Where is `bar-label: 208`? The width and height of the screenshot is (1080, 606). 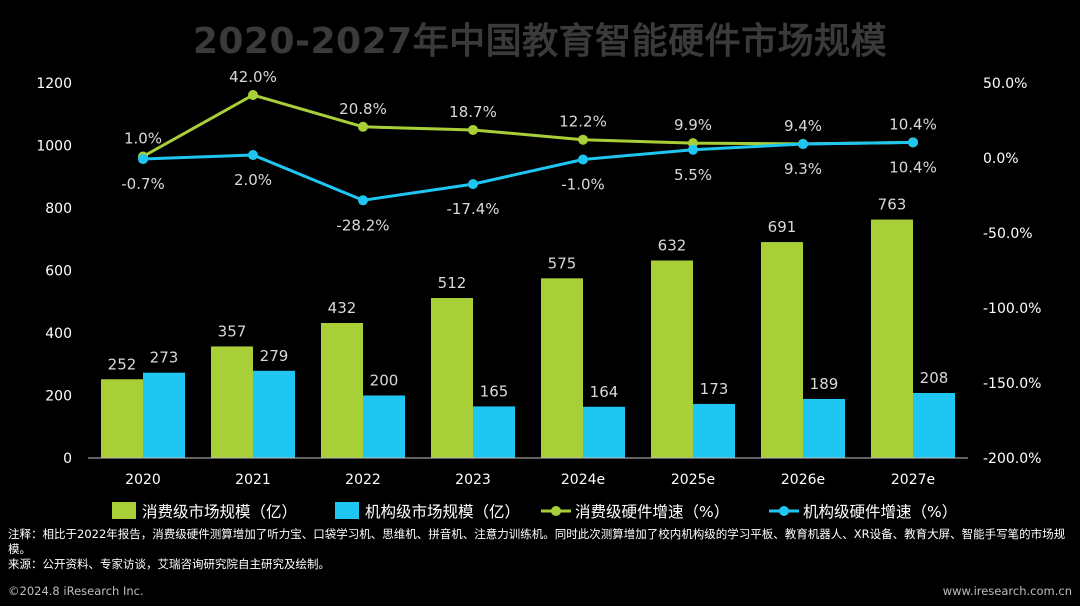 bar-label: 208 is located at coordinates (934, 378).